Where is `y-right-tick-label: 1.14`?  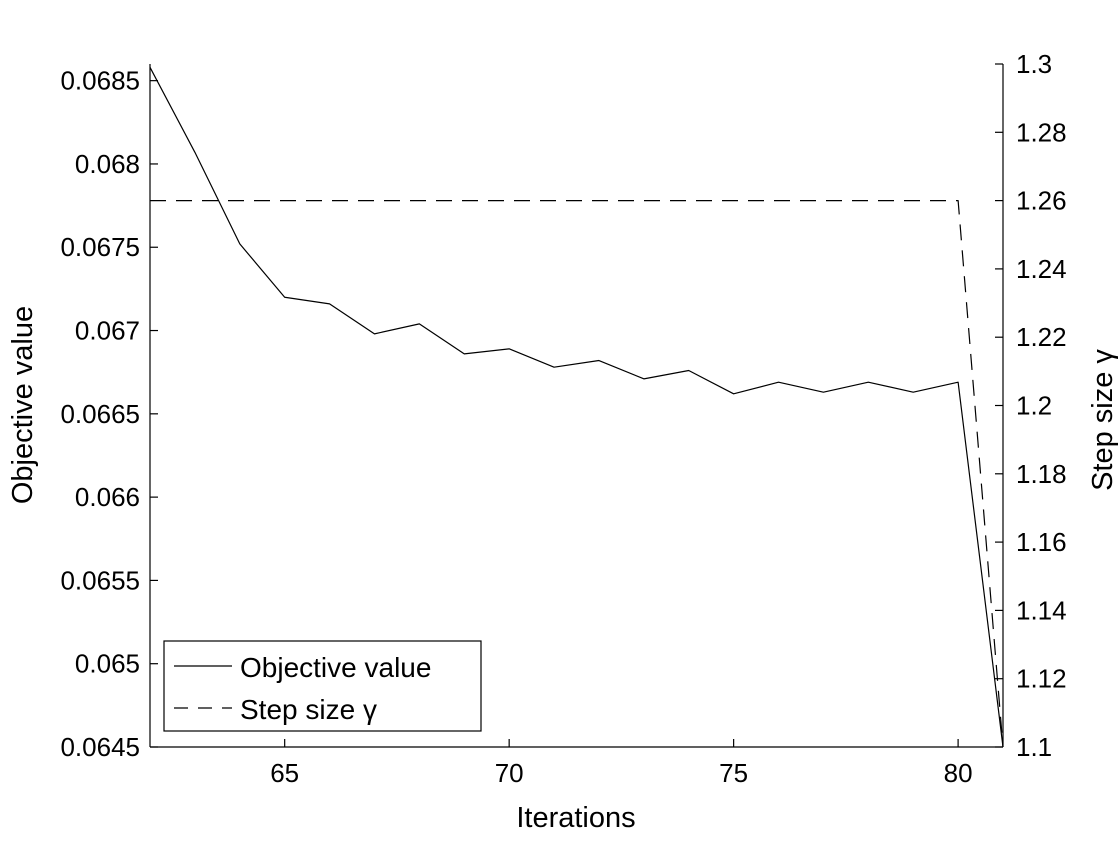 y-right-tick-label: 1.14 is located at coordinates (1041, 610).